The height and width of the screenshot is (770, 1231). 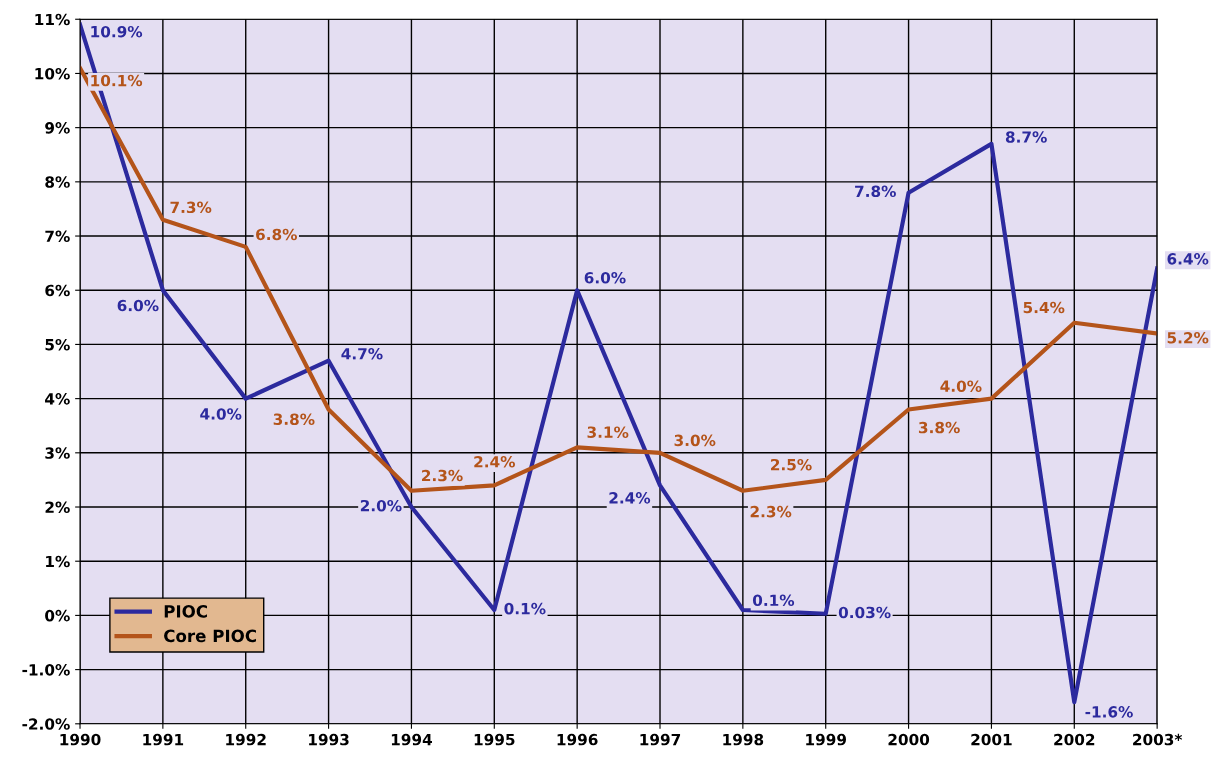 I want to click on y-tick-label: -2.0%, so click(x=46, y=724).